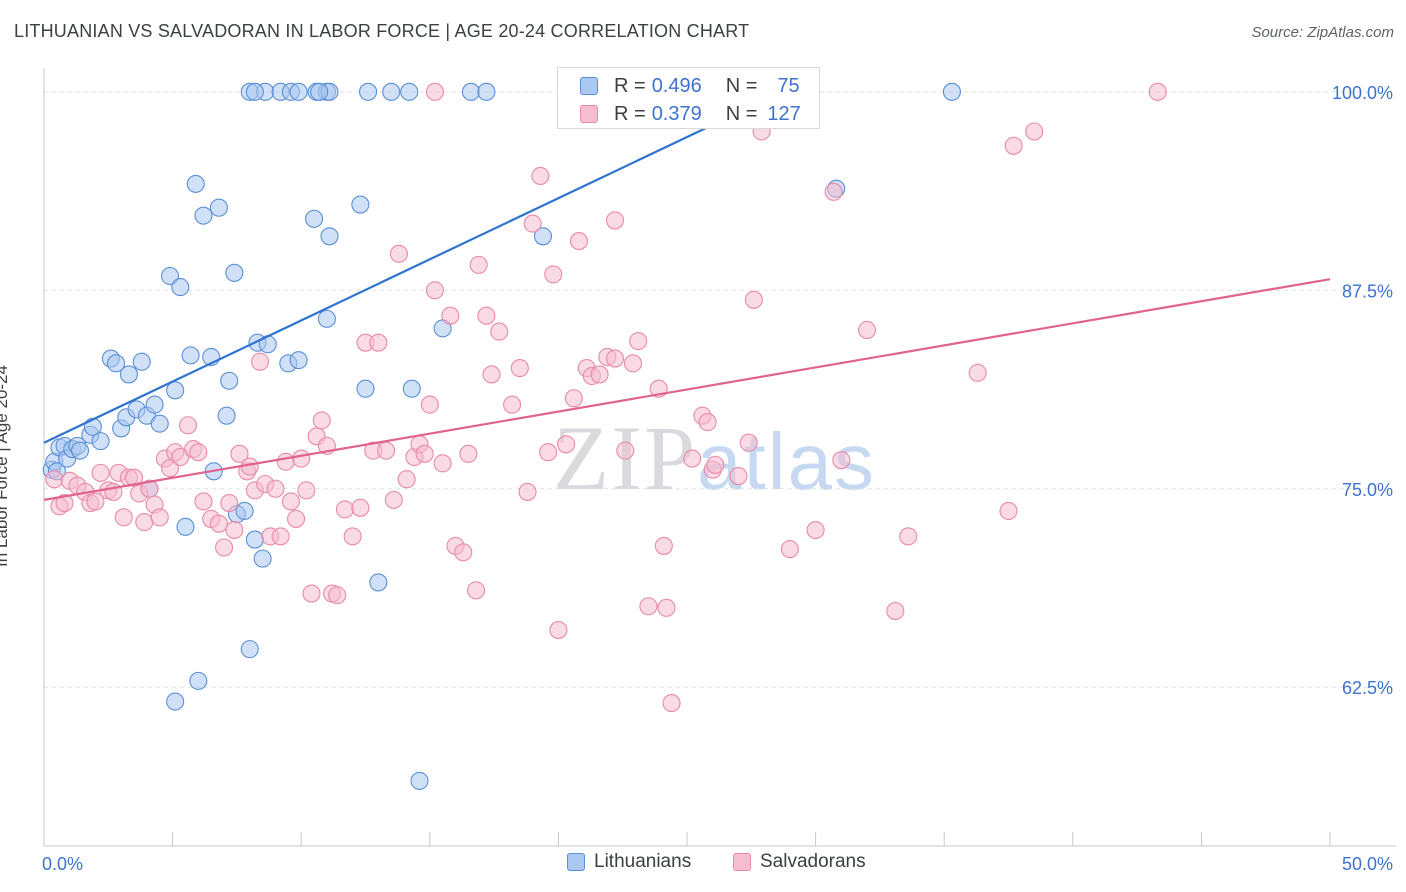 The width and height of the screenshot is (1406, 892). I want to click on legend-item-salvadorans: Salvadorans, so click(799, 862).